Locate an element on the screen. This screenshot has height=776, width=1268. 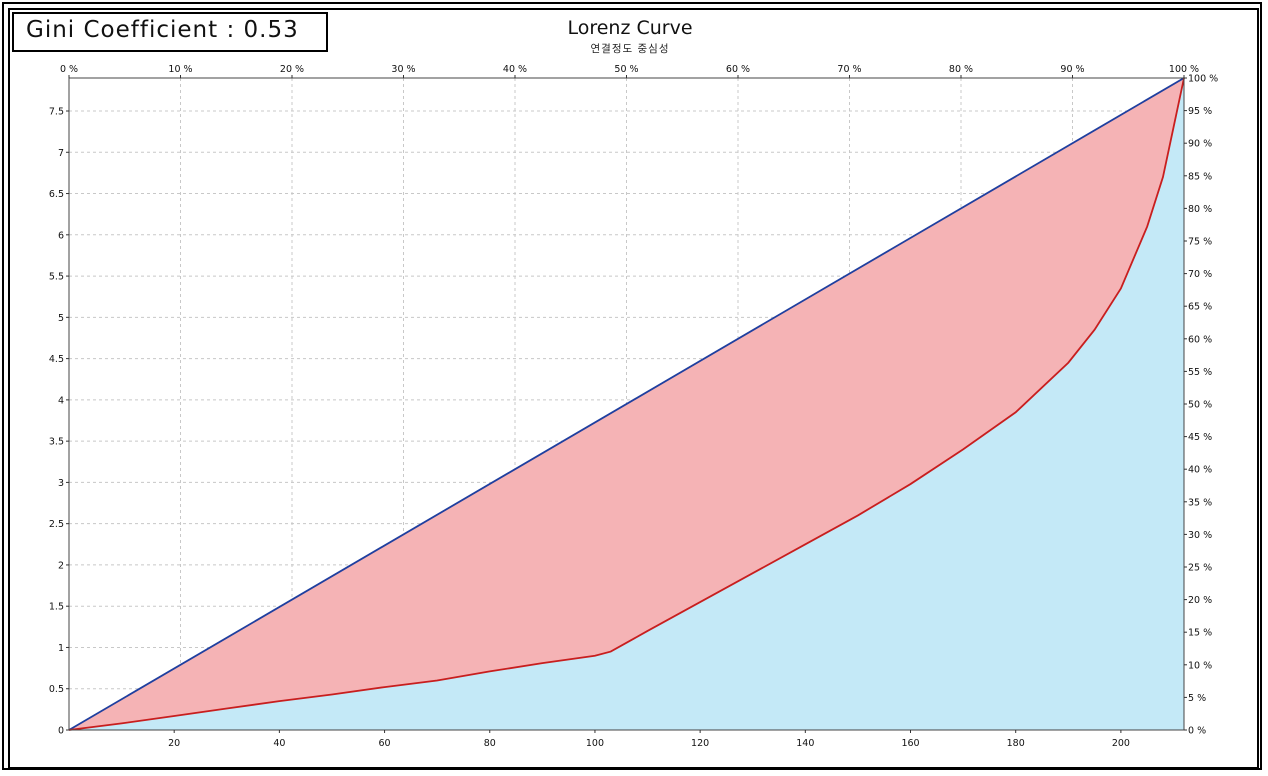
top-percent-label: 90 % is located at coordinates (1072, 69).